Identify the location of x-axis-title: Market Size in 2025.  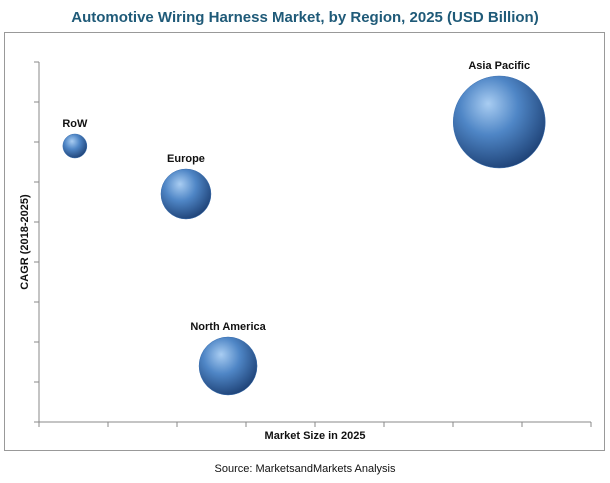
(315, 436).